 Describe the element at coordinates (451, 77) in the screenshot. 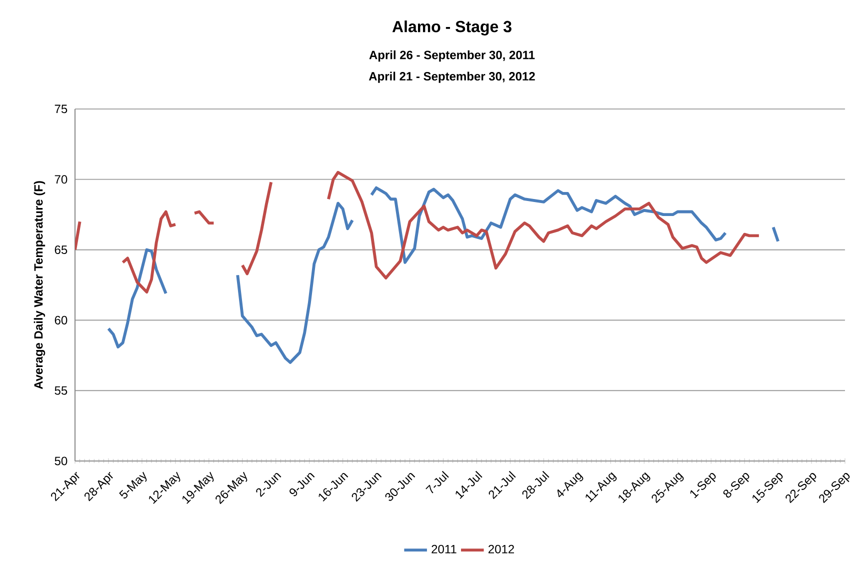

I see `text: April 21 - September 30, 2012` at that location.